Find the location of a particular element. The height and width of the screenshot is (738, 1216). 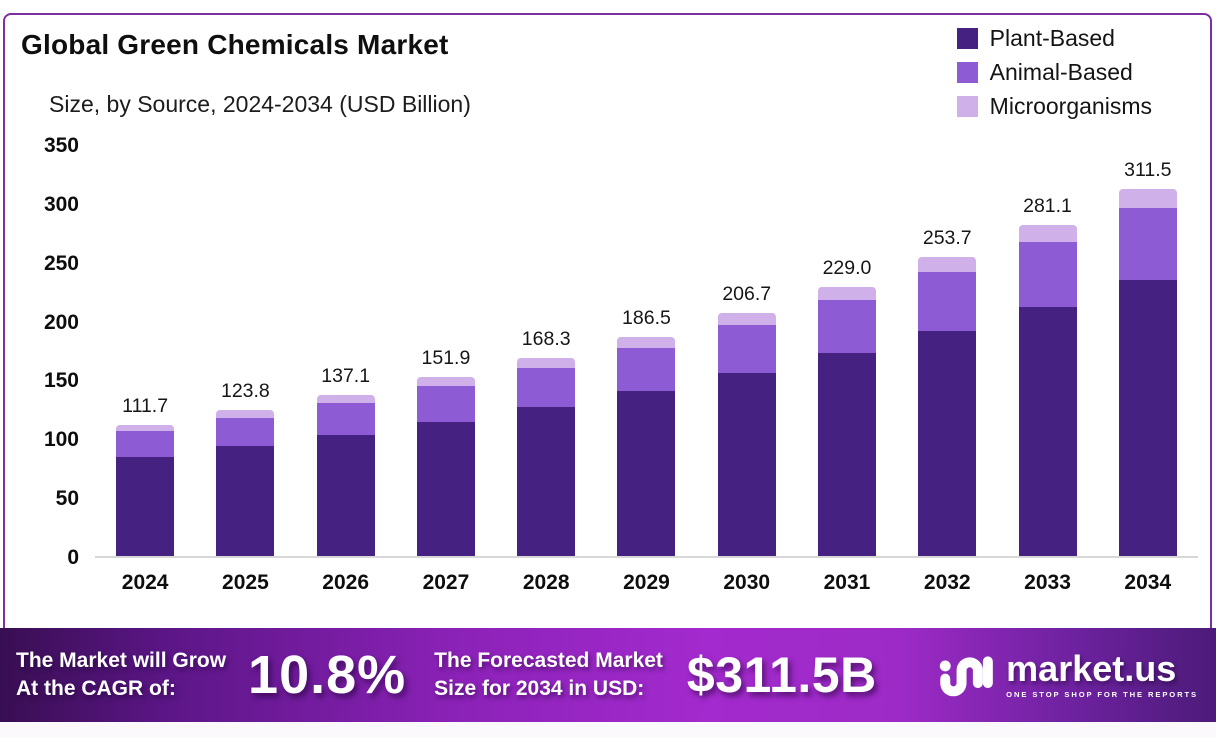

legend-label: Microorganisms is located at coordinates (1070, 106).